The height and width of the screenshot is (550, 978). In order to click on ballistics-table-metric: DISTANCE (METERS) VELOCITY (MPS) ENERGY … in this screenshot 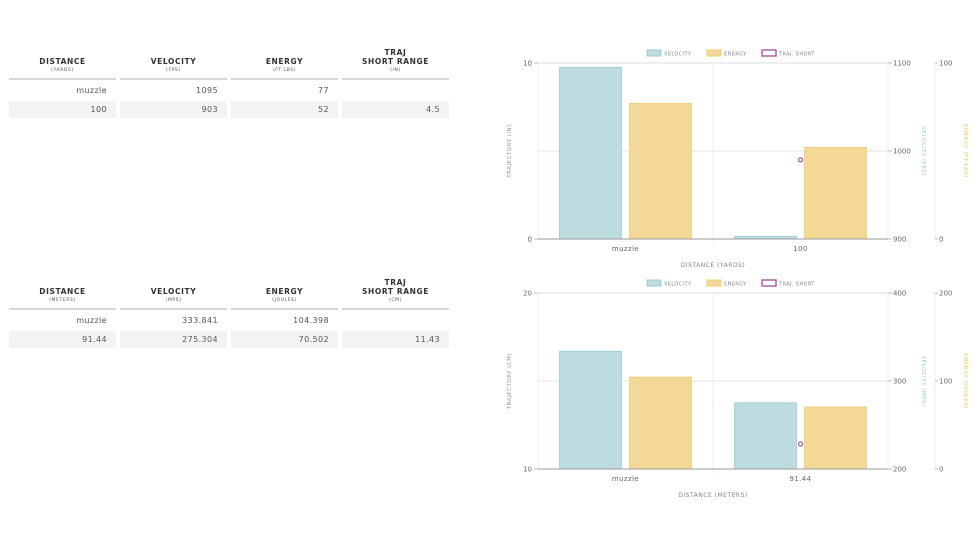, I will do `click(229, 311)`.